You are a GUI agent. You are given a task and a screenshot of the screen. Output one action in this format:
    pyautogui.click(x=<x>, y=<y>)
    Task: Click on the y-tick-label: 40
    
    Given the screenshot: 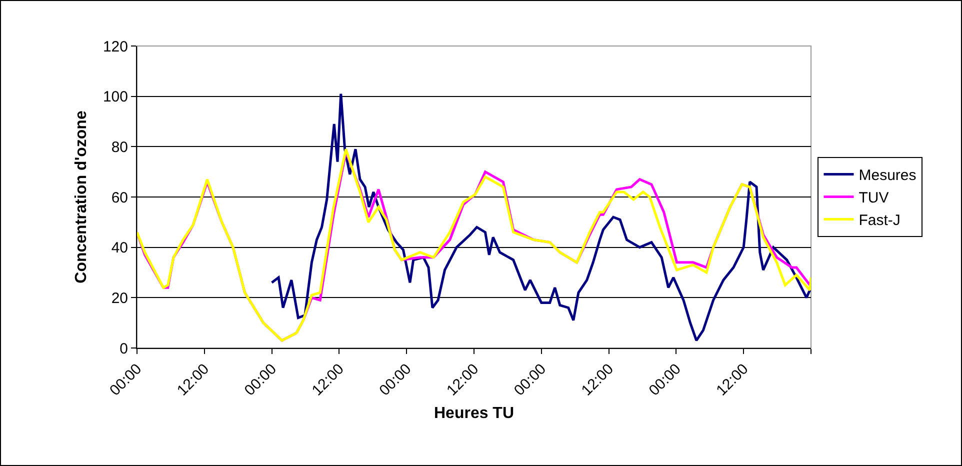 What is the action you would take?
    pyautogui.click(x=119, y=248)
    